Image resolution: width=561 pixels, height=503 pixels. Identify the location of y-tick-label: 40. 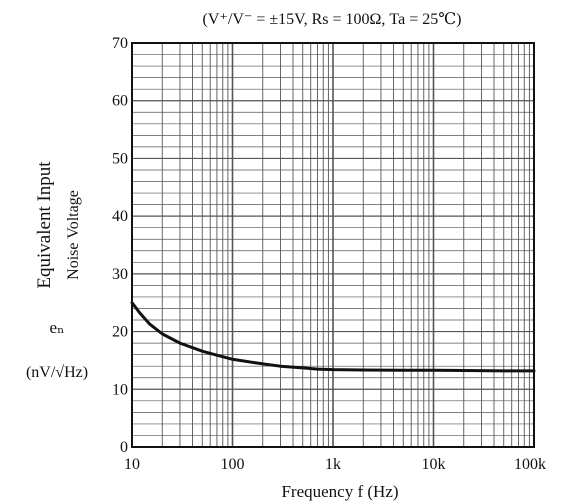
(120, 216).